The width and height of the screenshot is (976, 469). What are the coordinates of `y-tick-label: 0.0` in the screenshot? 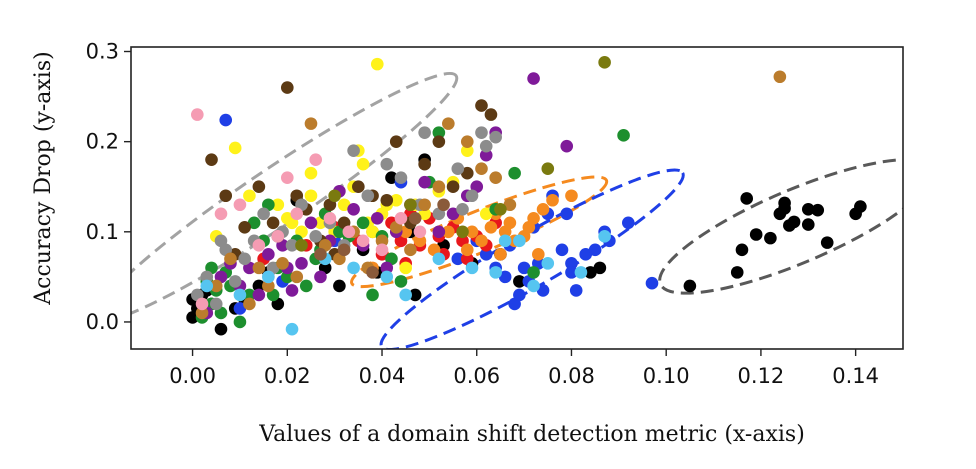 It's located at (102, 322).